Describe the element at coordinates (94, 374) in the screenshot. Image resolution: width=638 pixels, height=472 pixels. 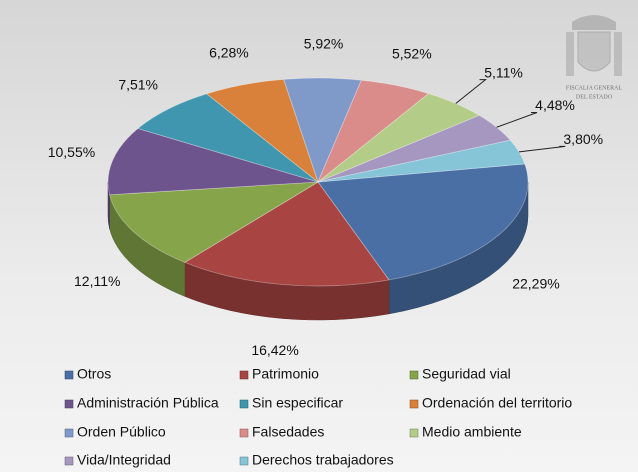
I see `legend-label: Otros` at that location.